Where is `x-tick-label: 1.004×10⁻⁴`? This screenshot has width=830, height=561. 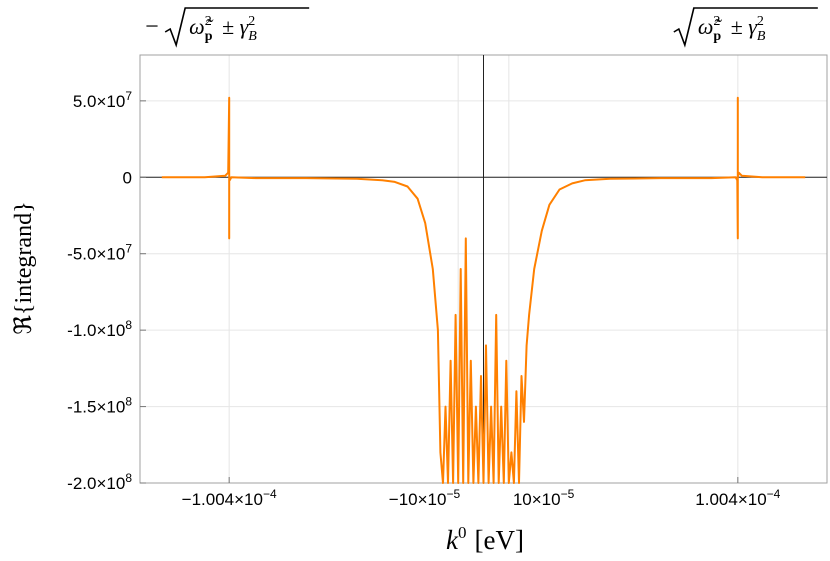 x-tick-label: 1.004×10⁻⁴ is located at coordinates (737, 498).